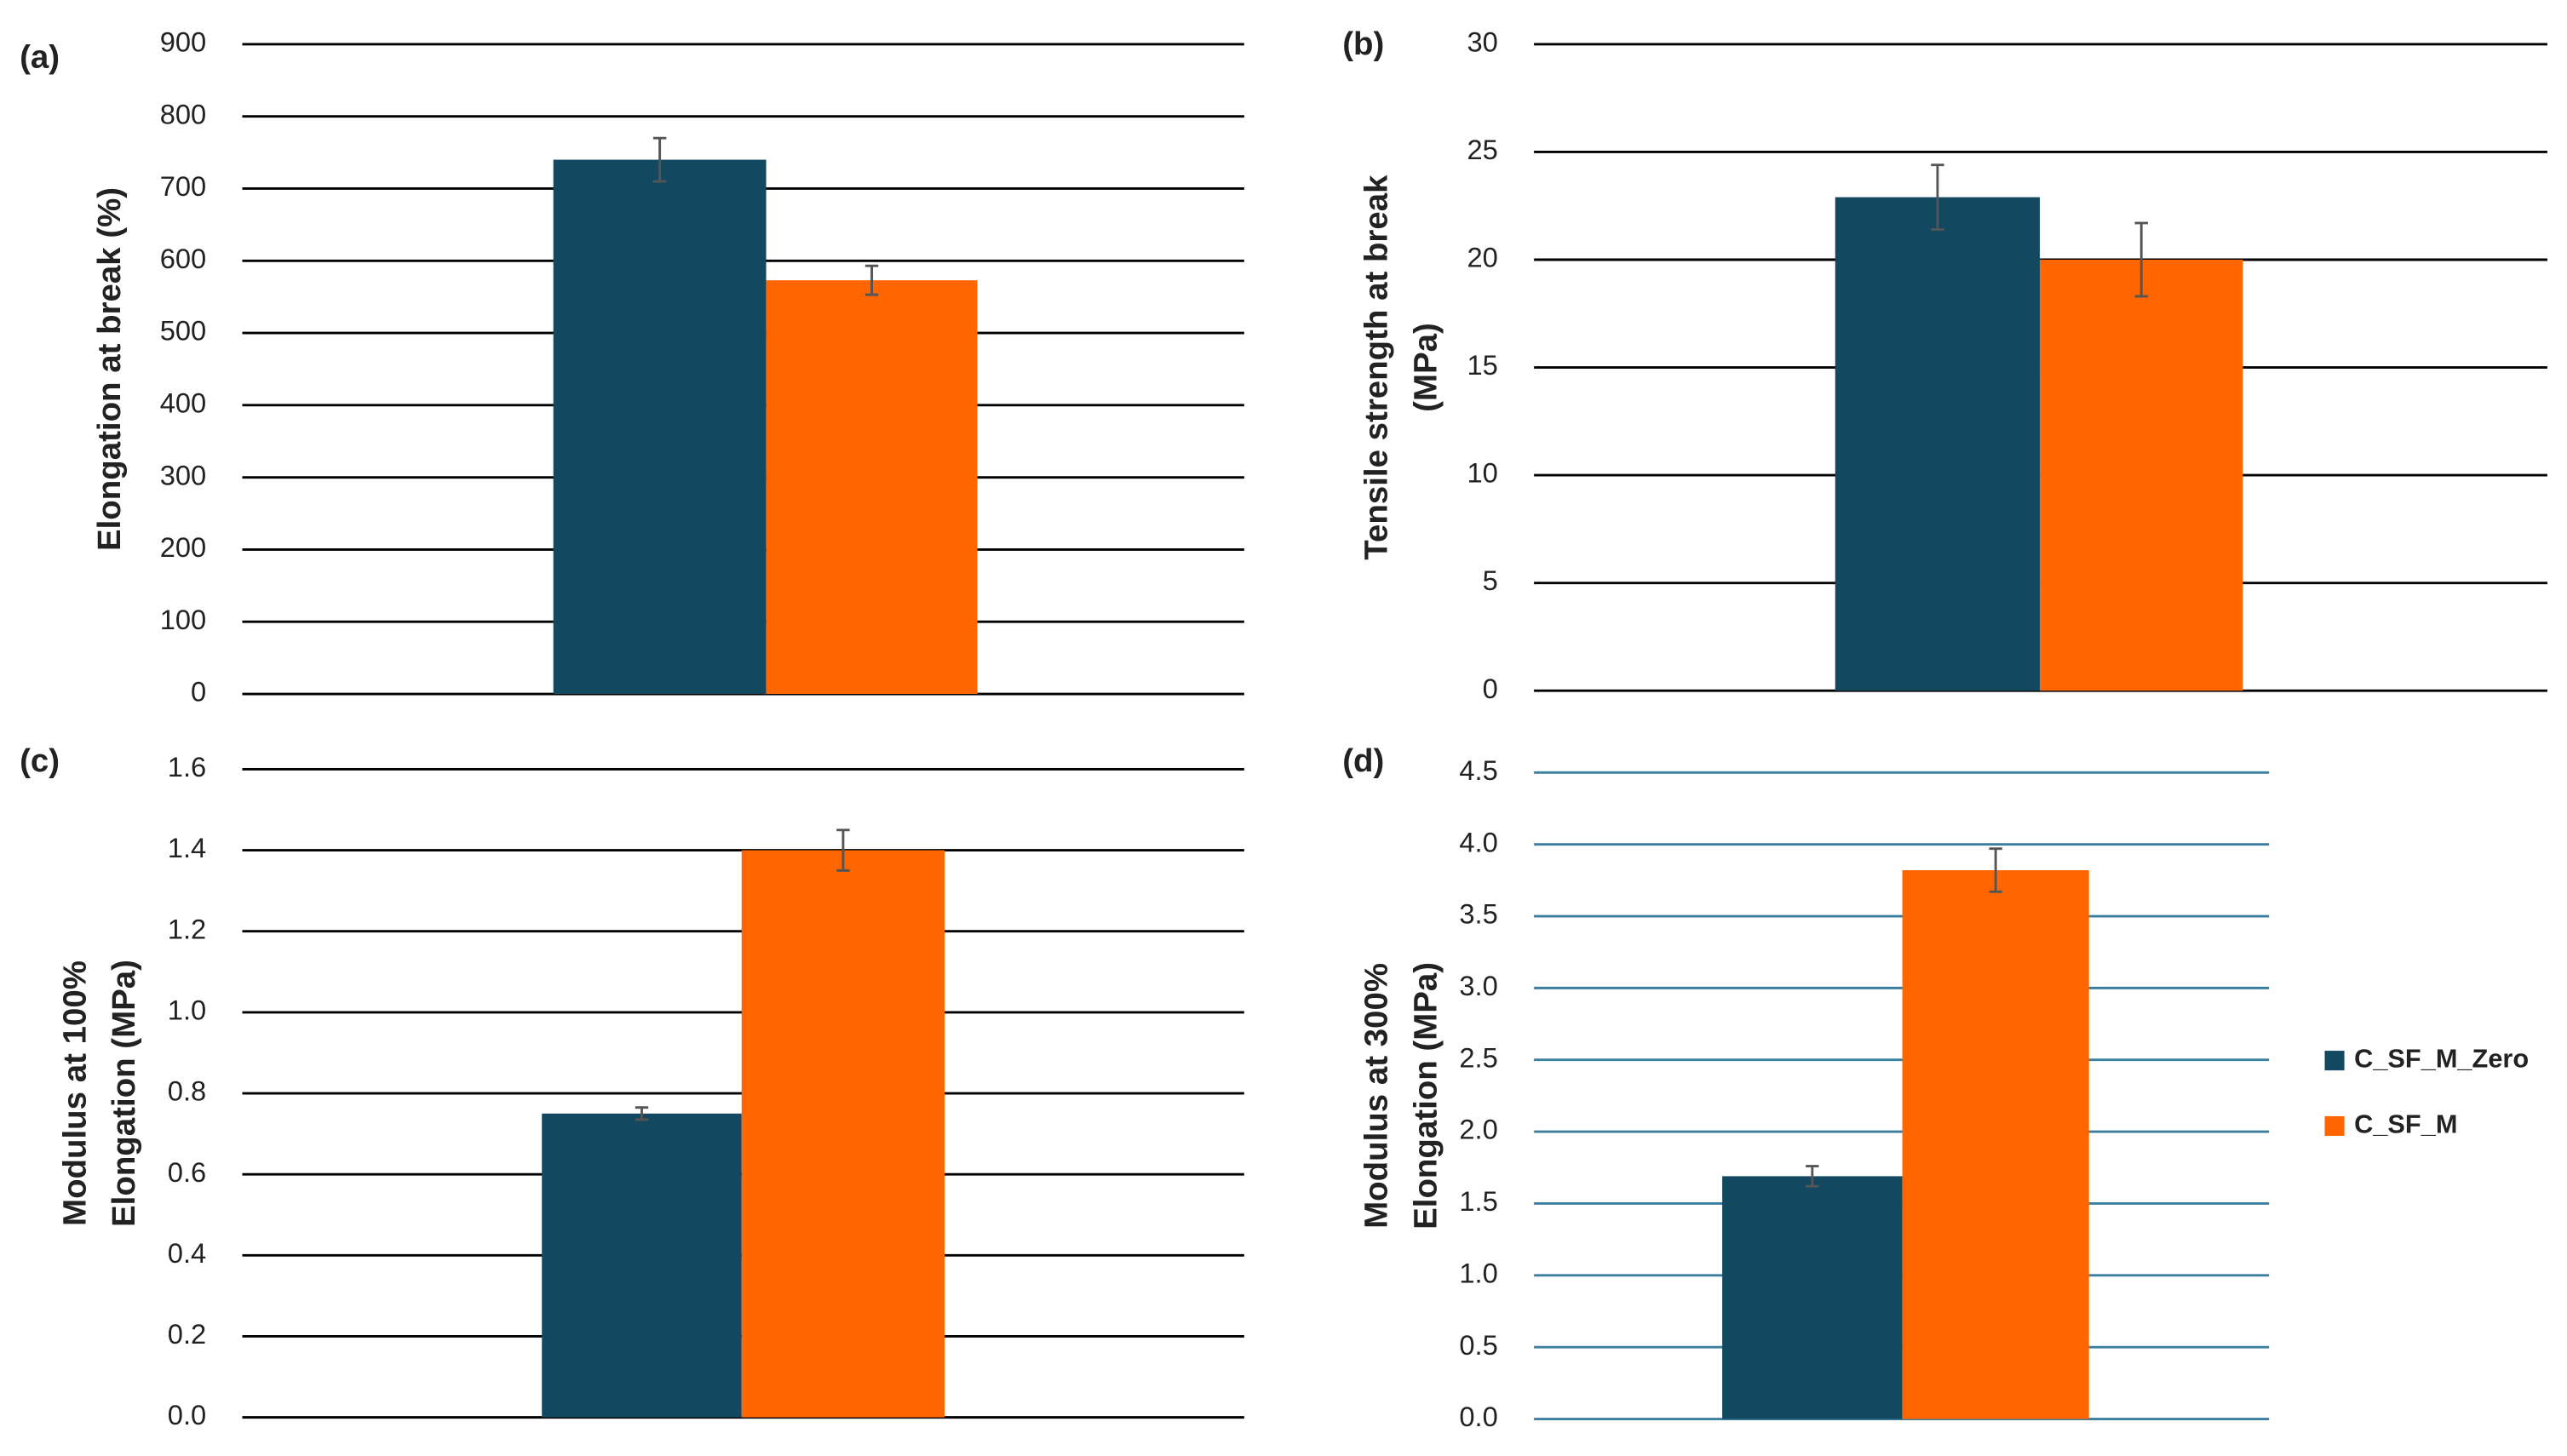  I want to click on y-tick-label: 1.4, so click(187, 848).